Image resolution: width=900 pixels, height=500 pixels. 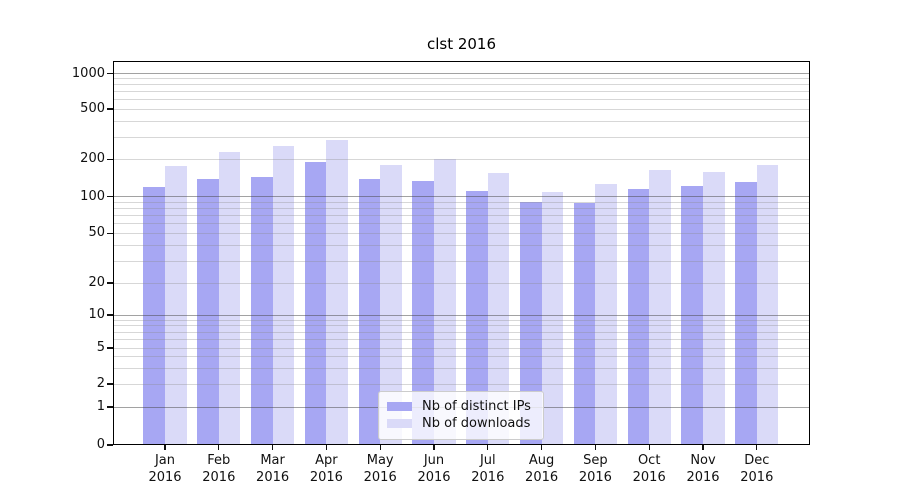 What do you see at coordinates (531, 323) in the screenshot?
I see `bar-aug-distinct-ips` at bounding box center [531, 323].